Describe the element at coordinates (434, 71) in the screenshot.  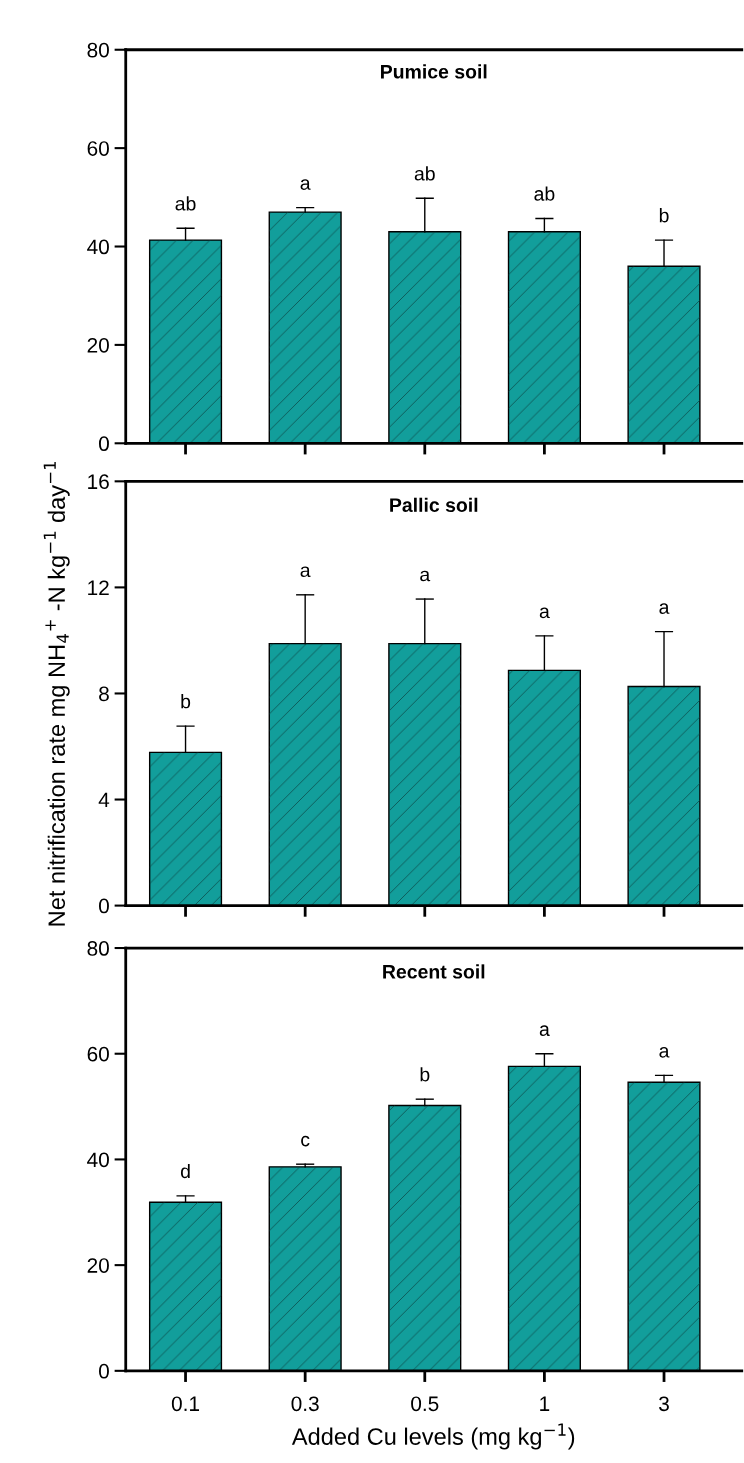
I see `text: Pumice soil` at that location.